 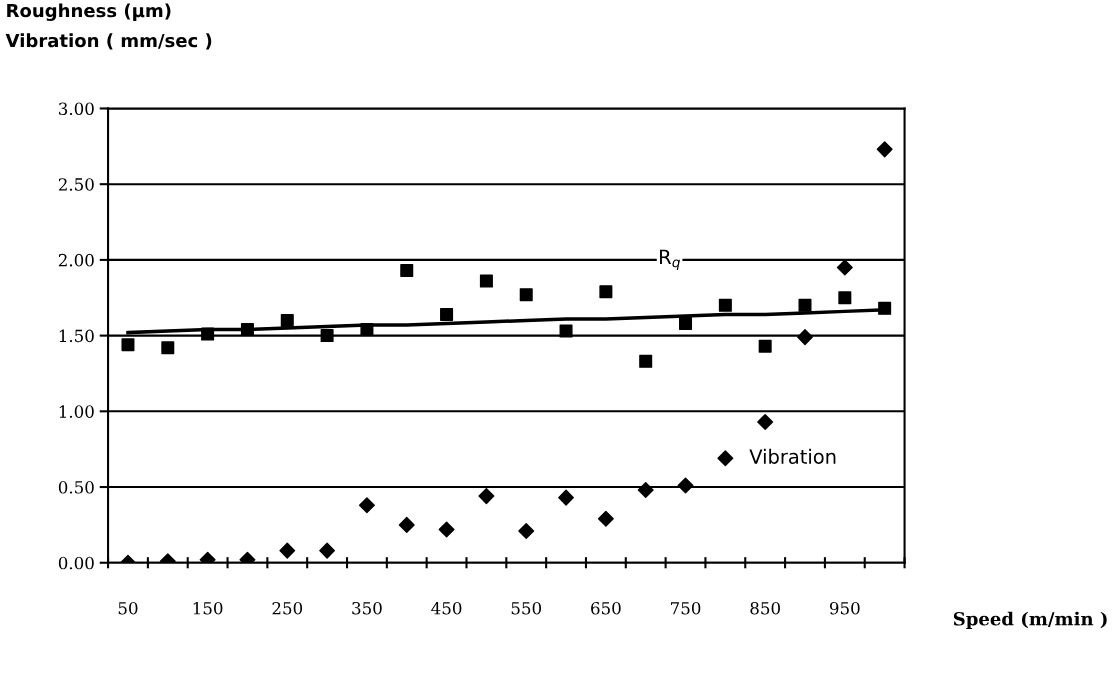 What do you see at coordinates (76, 109) in the screenshot?
I see `y-tick-label: 3.00` at bounding box center [76, 109].